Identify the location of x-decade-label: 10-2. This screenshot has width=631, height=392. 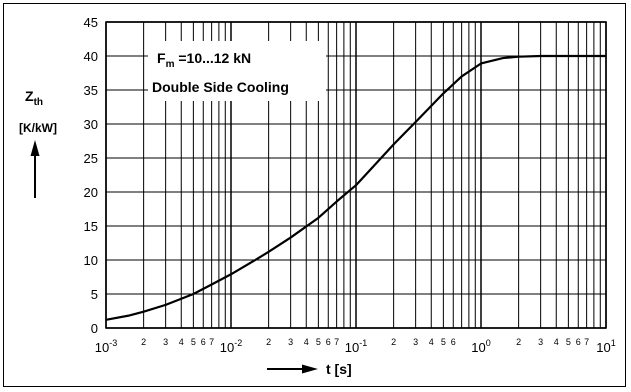
(231, 346).